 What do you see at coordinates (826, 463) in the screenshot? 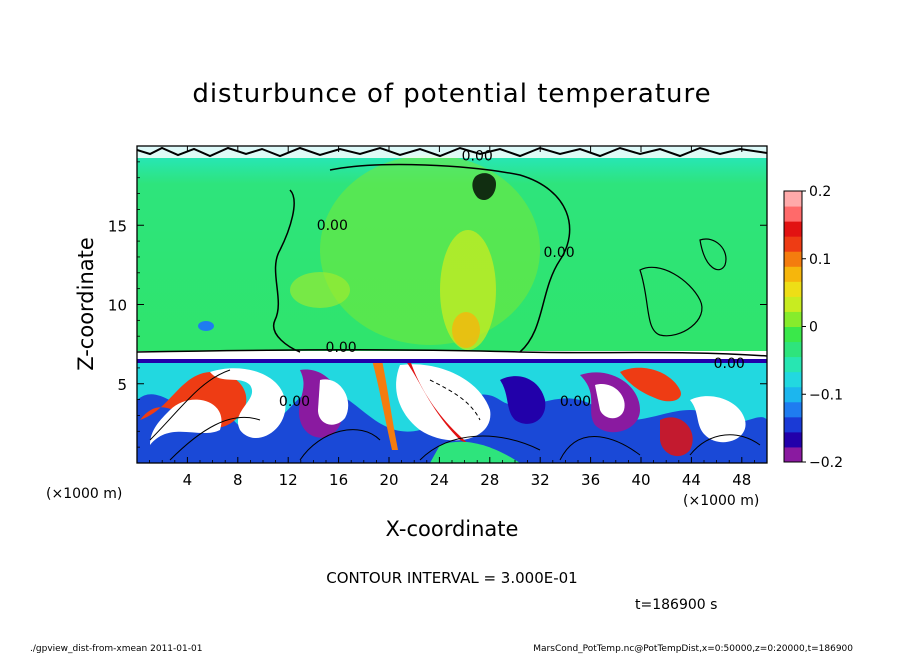
I see `colorbar-tick-label: −0.2` at bounding box center [826, 463].